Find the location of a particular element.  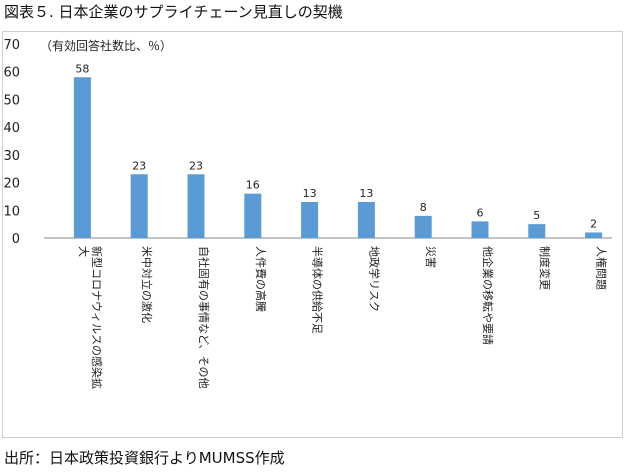

data-label: 2 is located at coordinates (593, 223).